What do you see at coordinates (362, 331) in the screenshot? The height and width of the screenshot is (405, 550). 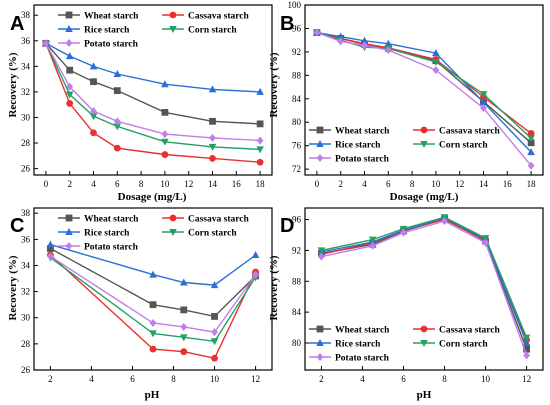 I see `panel-d-legend-wheat-label: Wheat starch` at bounding box center [362, 331].